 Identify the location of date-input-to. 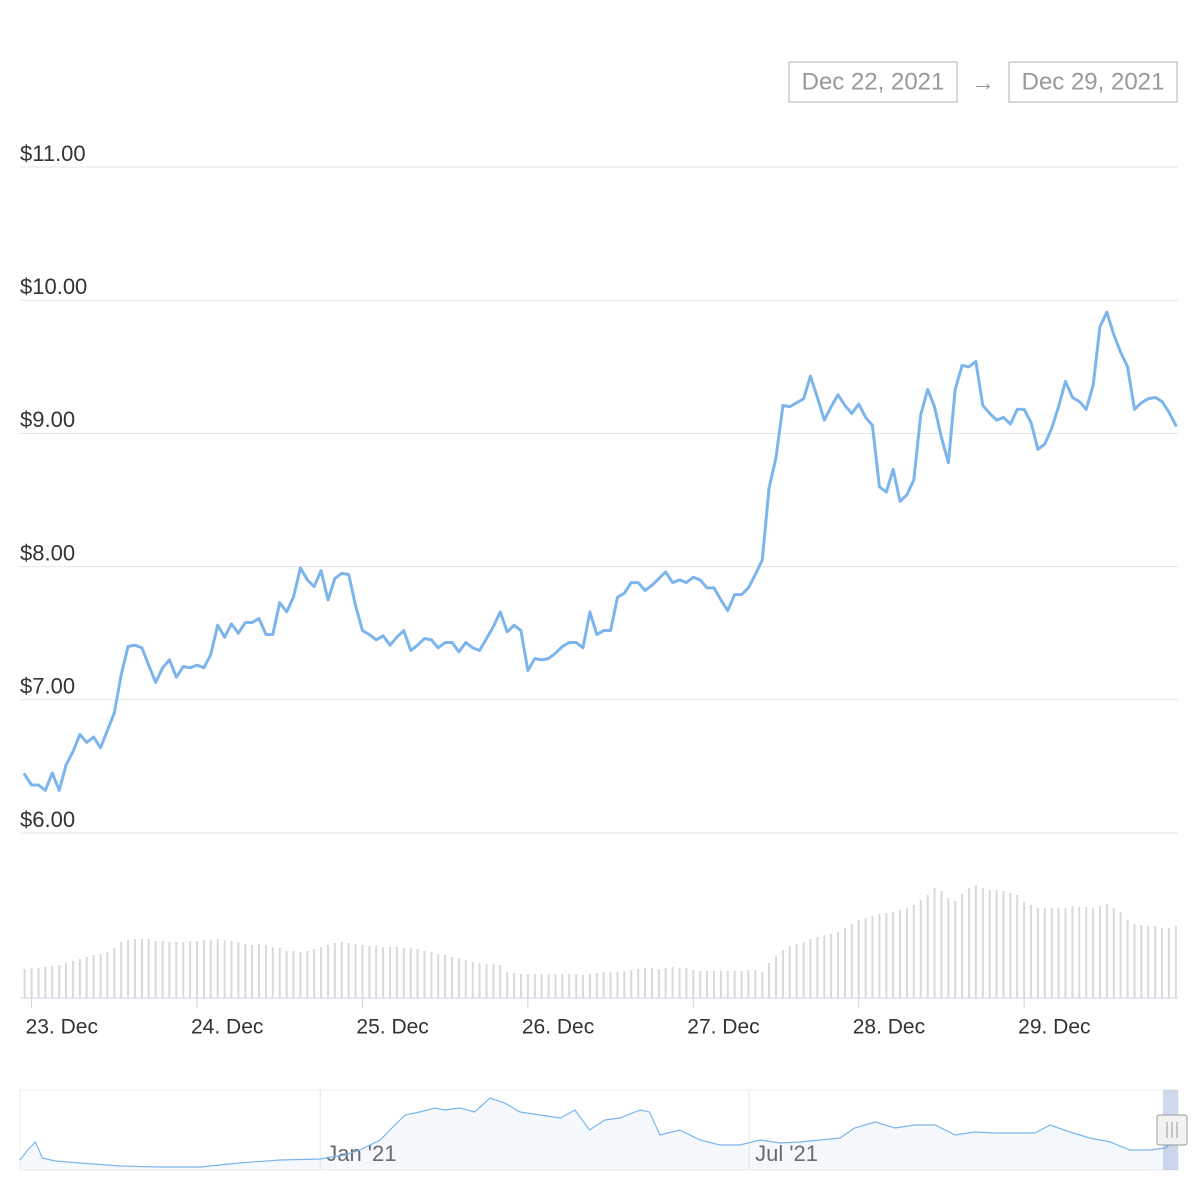
(1093, 82).